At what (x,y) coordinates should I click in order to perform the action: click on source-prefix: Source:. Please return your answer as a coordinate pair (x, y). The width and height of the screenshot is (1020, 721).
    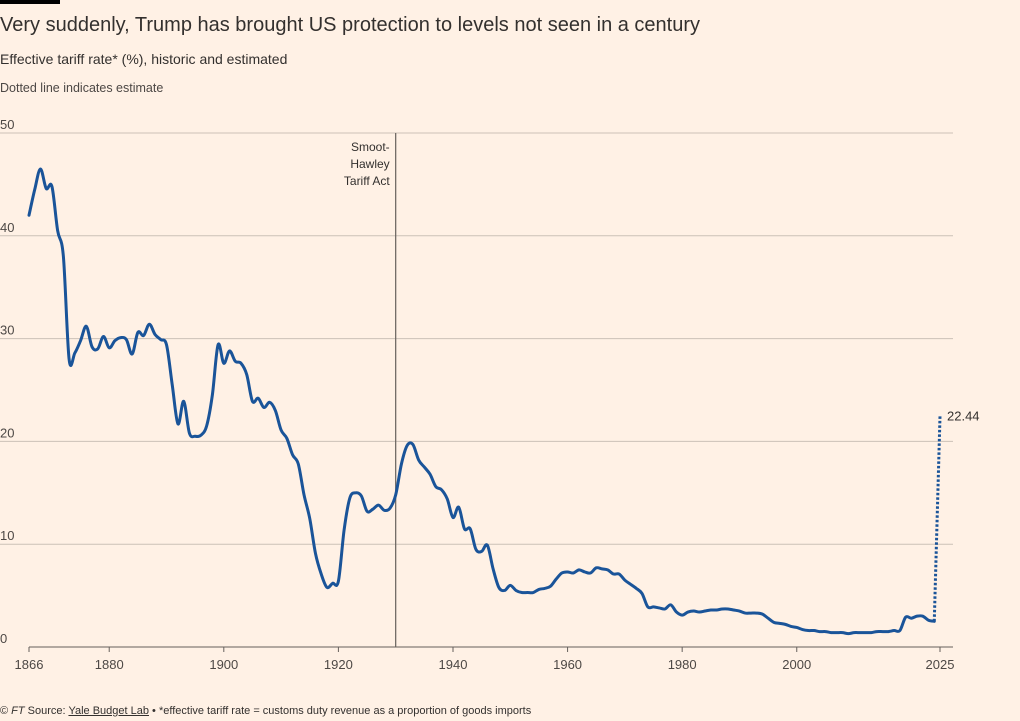
    Looking at the image, I should click on (46, 711).